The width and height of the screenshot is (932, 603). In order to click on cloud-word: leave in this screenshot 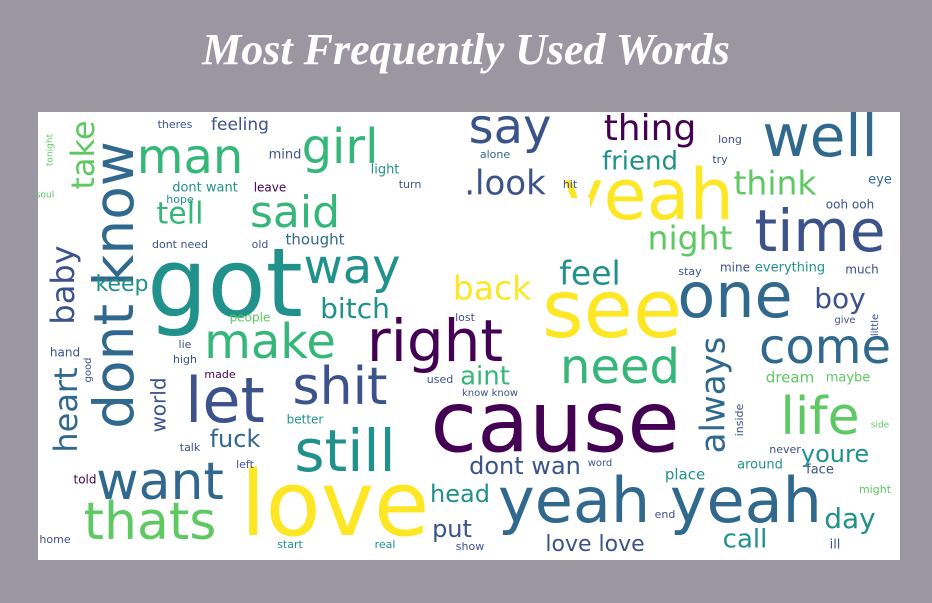, I will do `click(270, 188)`.